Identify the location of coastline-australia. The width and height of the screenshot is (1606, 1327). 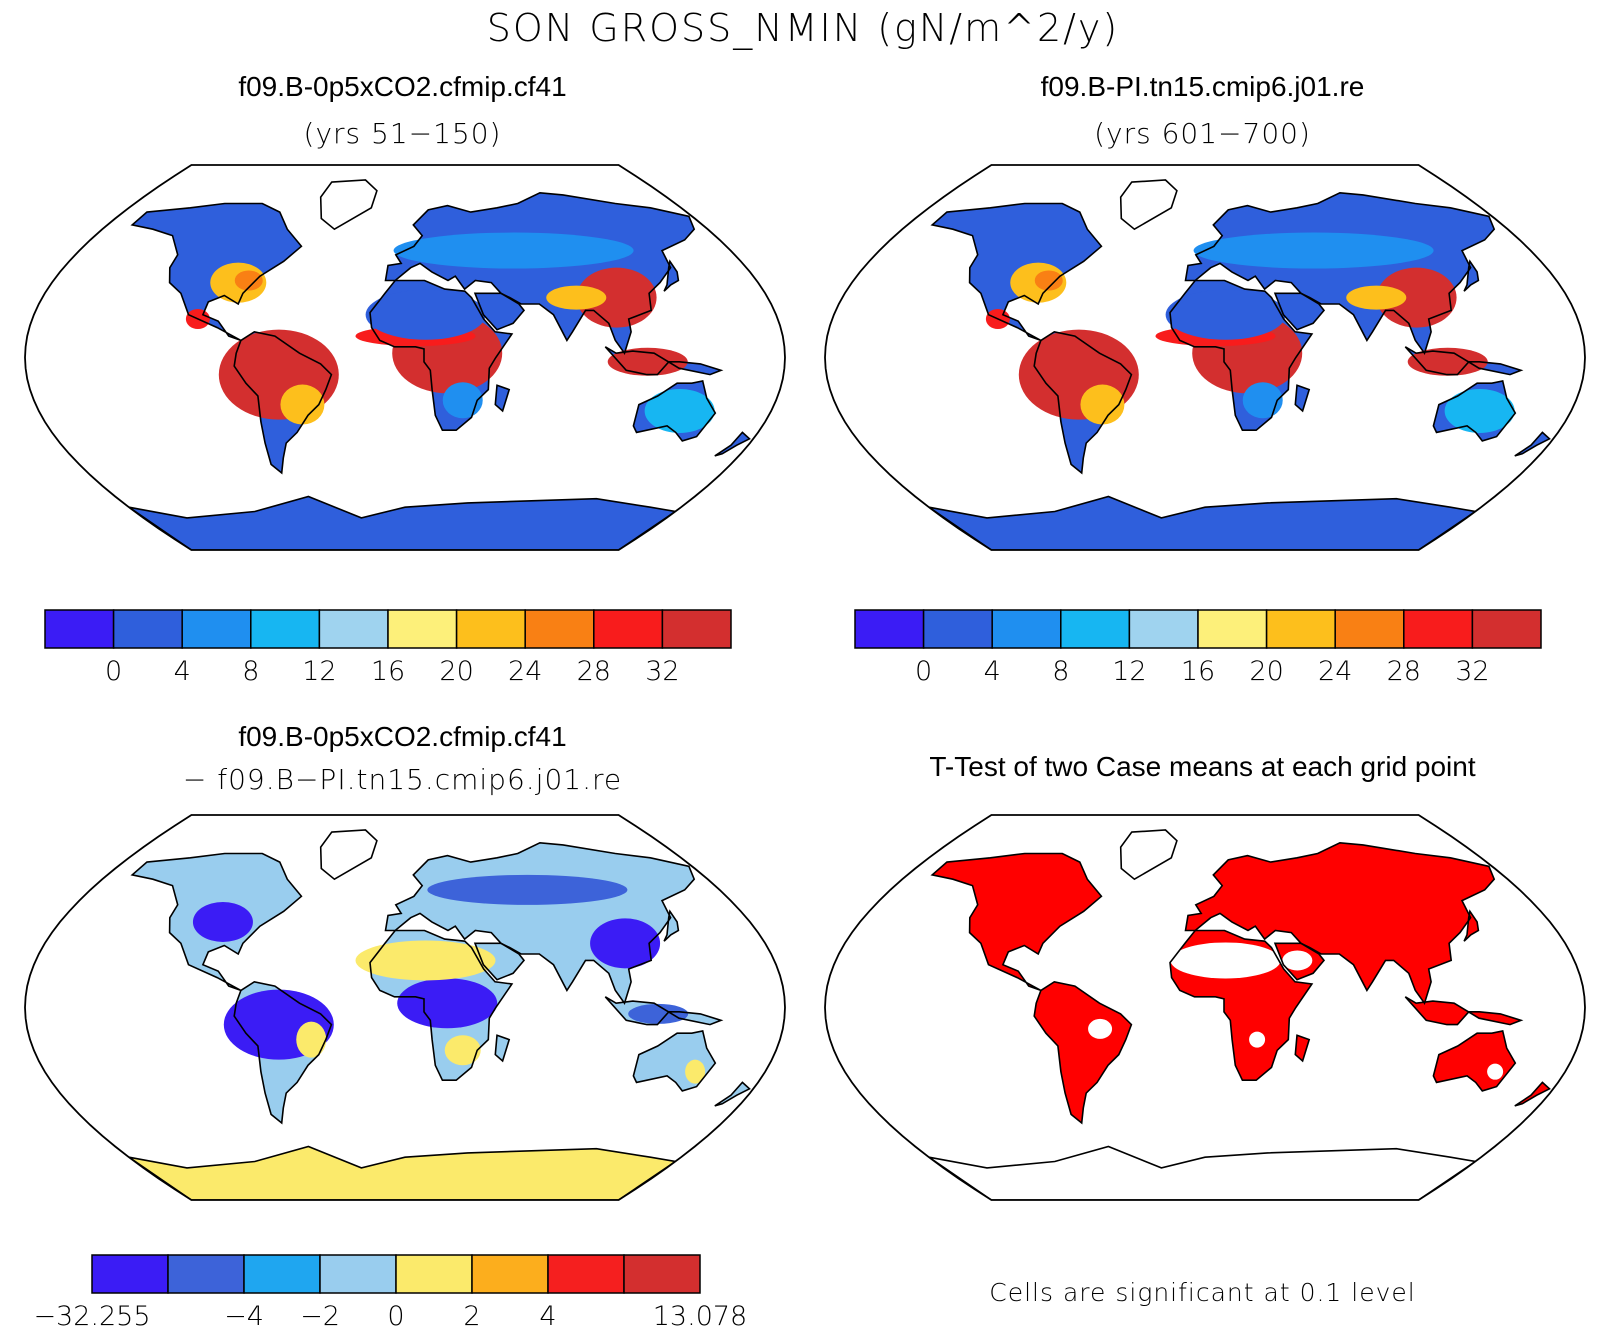
(1474, 1061).